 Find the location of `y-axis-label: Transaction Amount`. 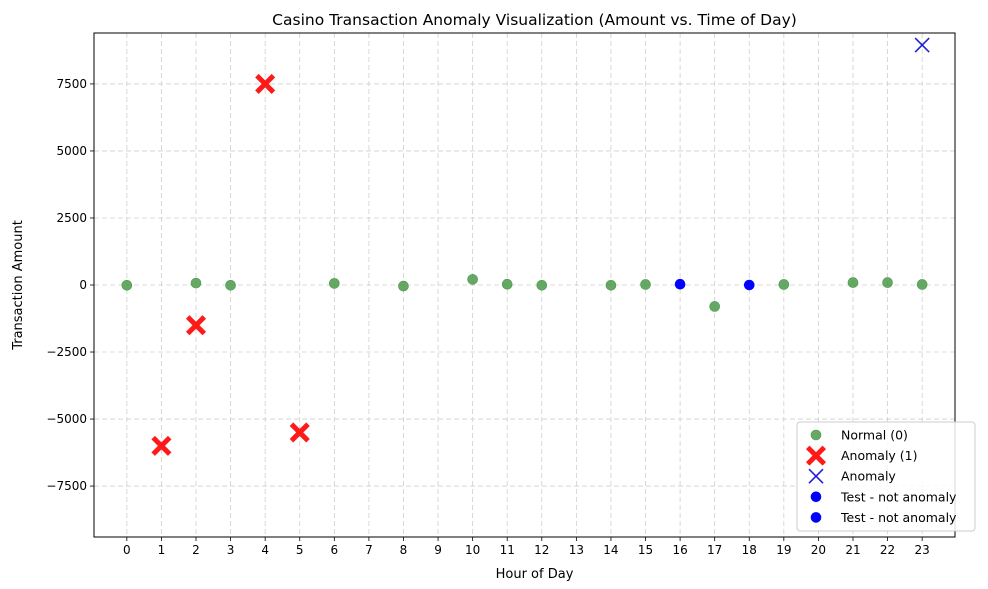

y-axis-label: Transaction Amount is located at coordinates (18, 285).